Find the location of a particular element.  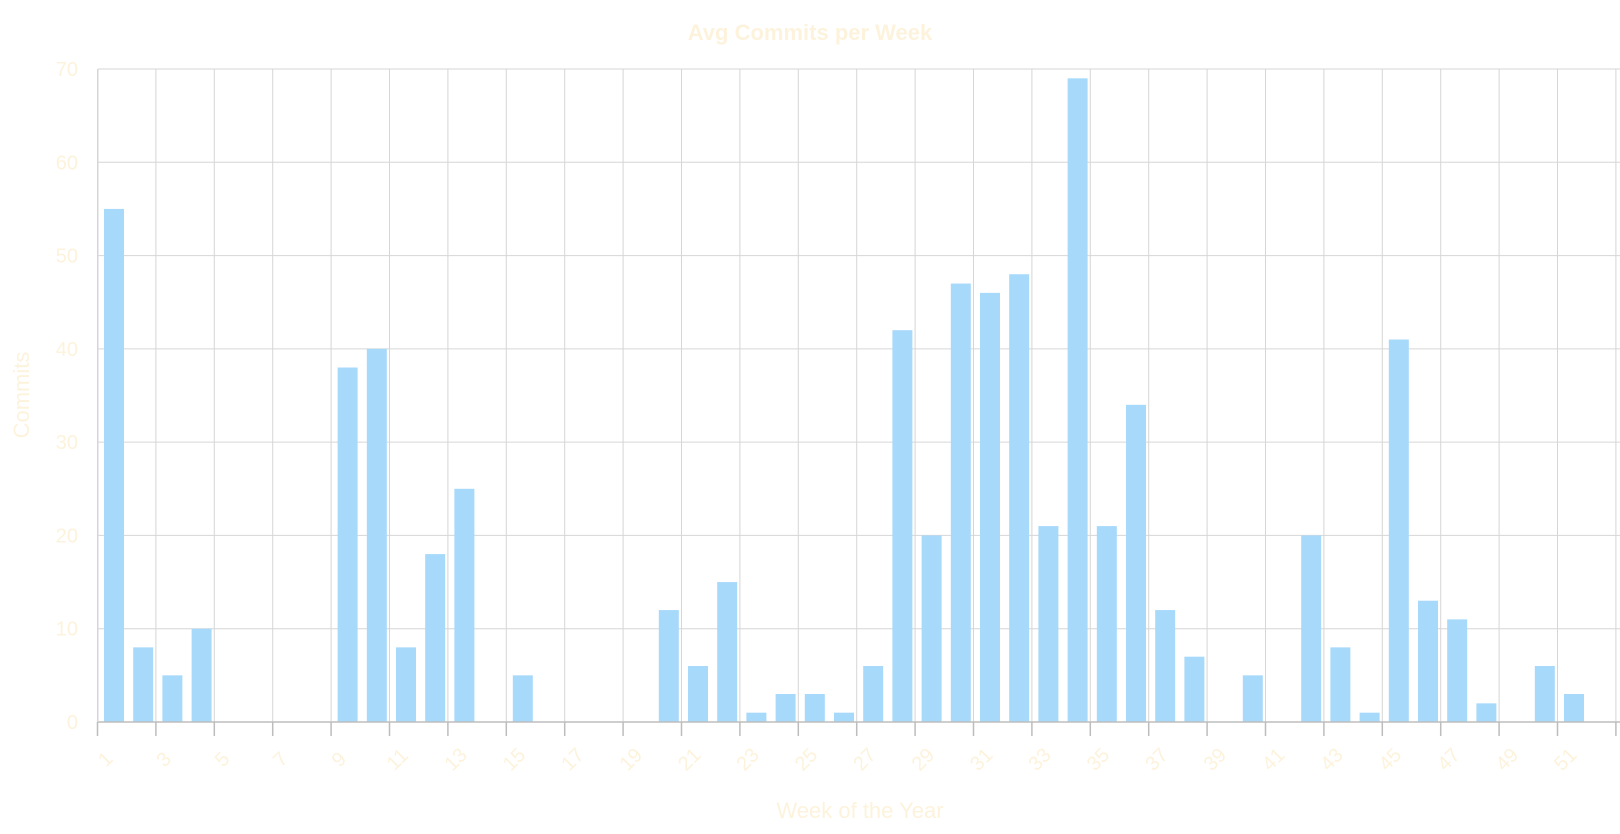

x-tick-label: 7 is located at coordinates (280, 759).